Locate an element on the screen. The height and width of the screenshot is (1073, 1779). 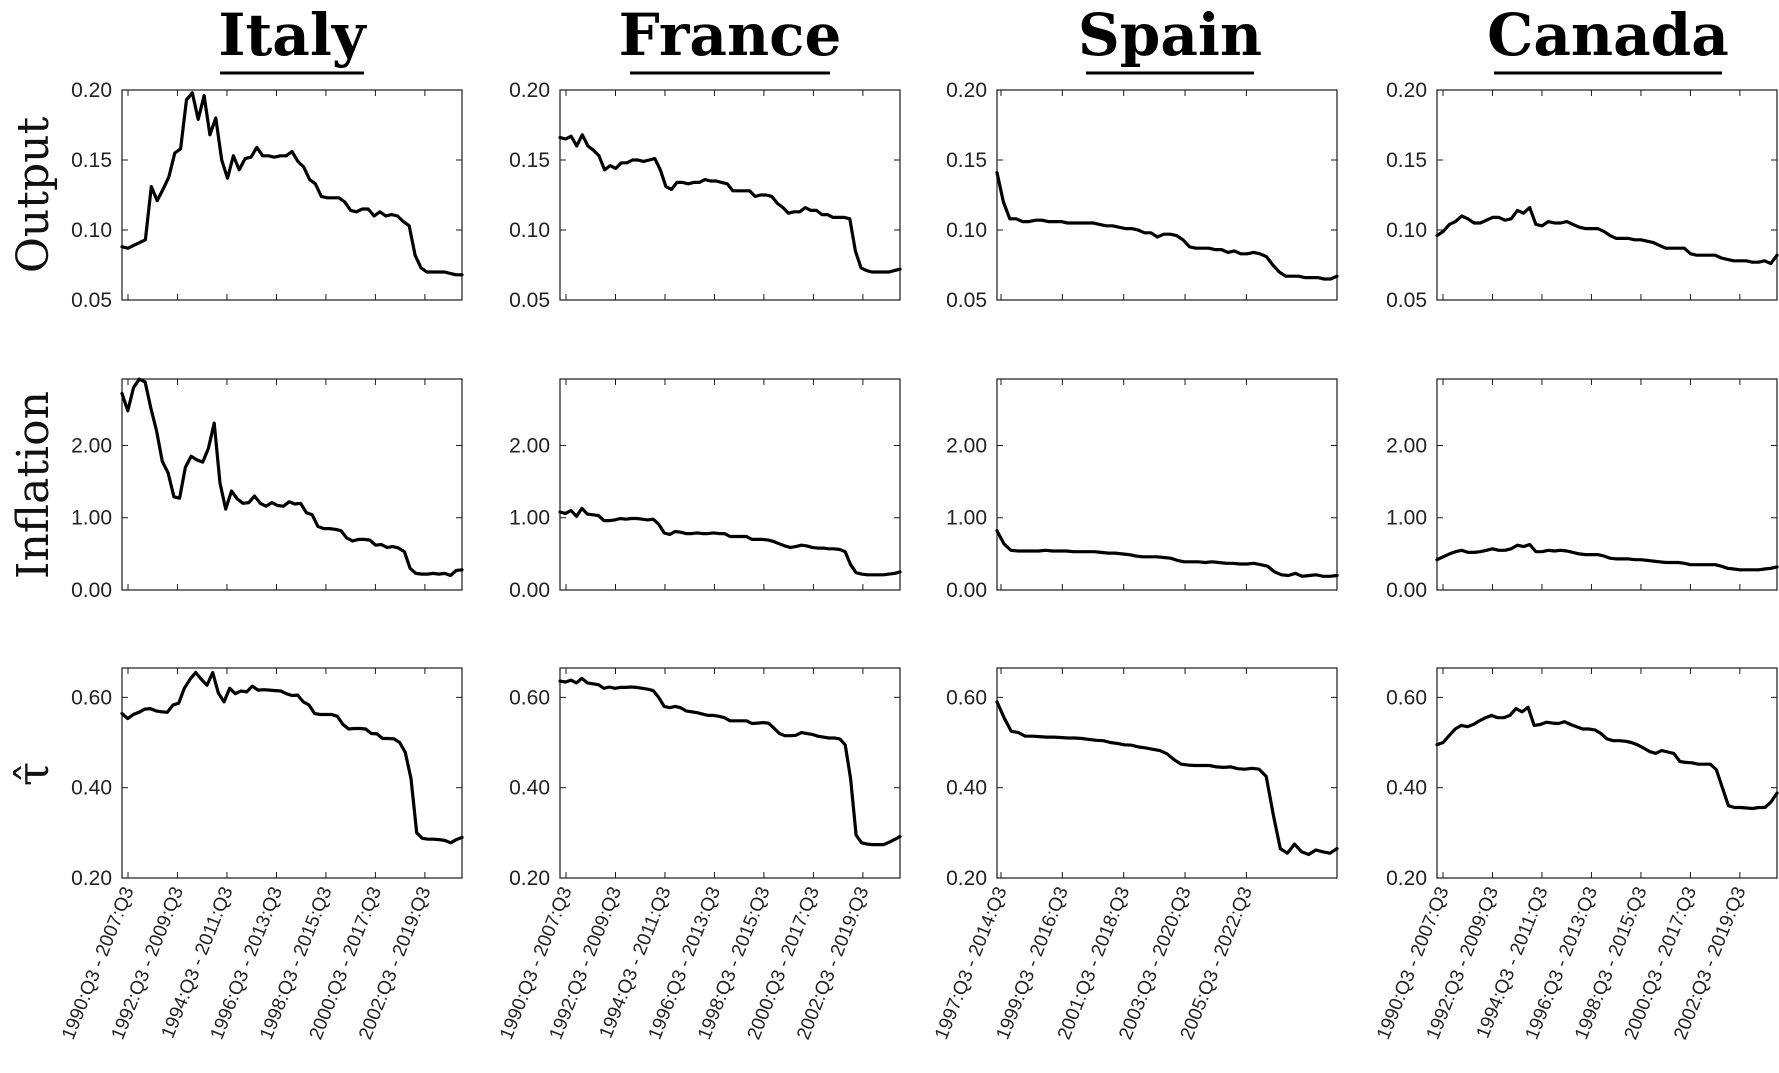
column-title-france: France is located at coordinates (730, 38).